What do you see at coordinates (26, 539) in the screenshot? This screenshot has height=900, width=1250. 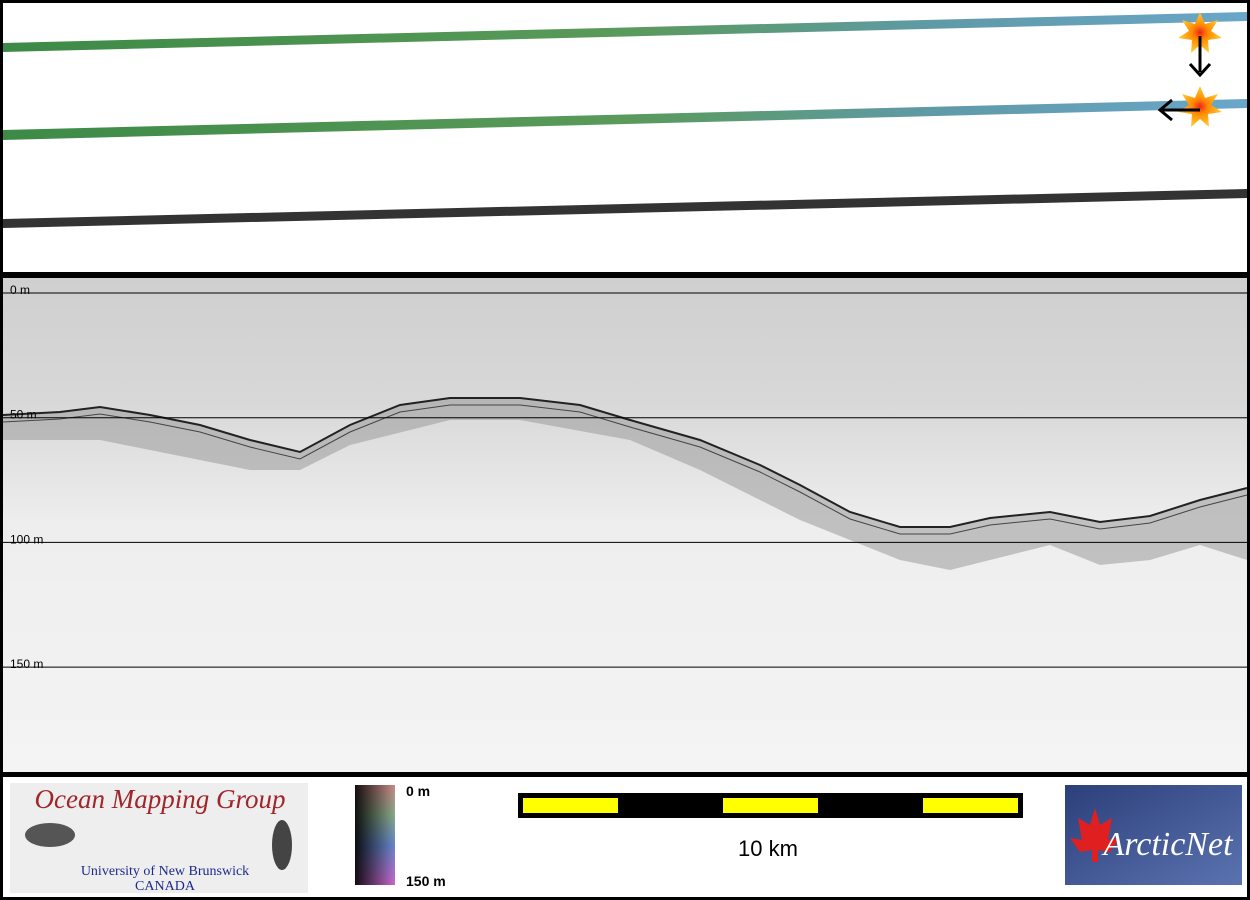 I see `depth-label: 100 m` at bounding box center [26, 539].